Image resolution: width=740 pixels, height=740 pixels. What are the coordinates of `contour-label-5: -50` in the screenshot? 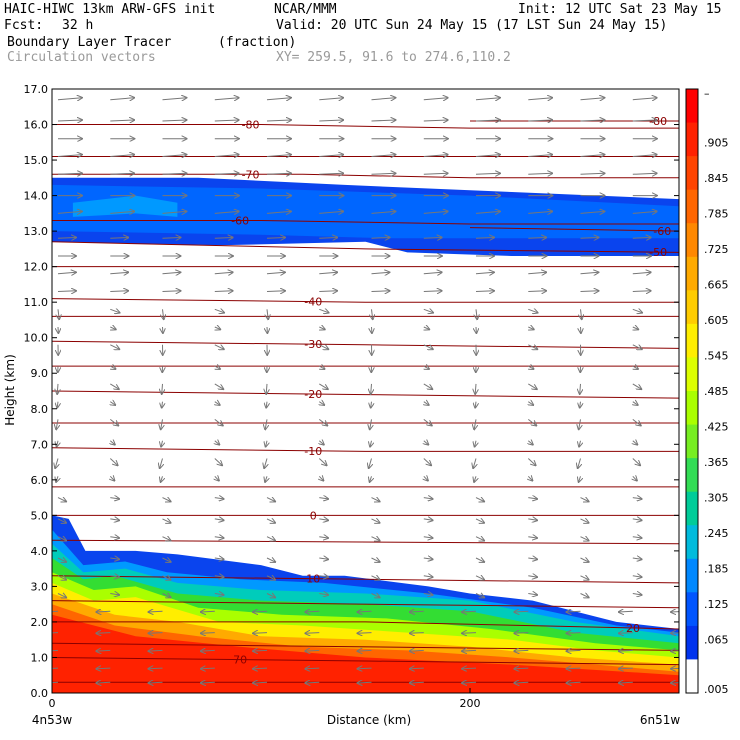 It's located at (658, 252).